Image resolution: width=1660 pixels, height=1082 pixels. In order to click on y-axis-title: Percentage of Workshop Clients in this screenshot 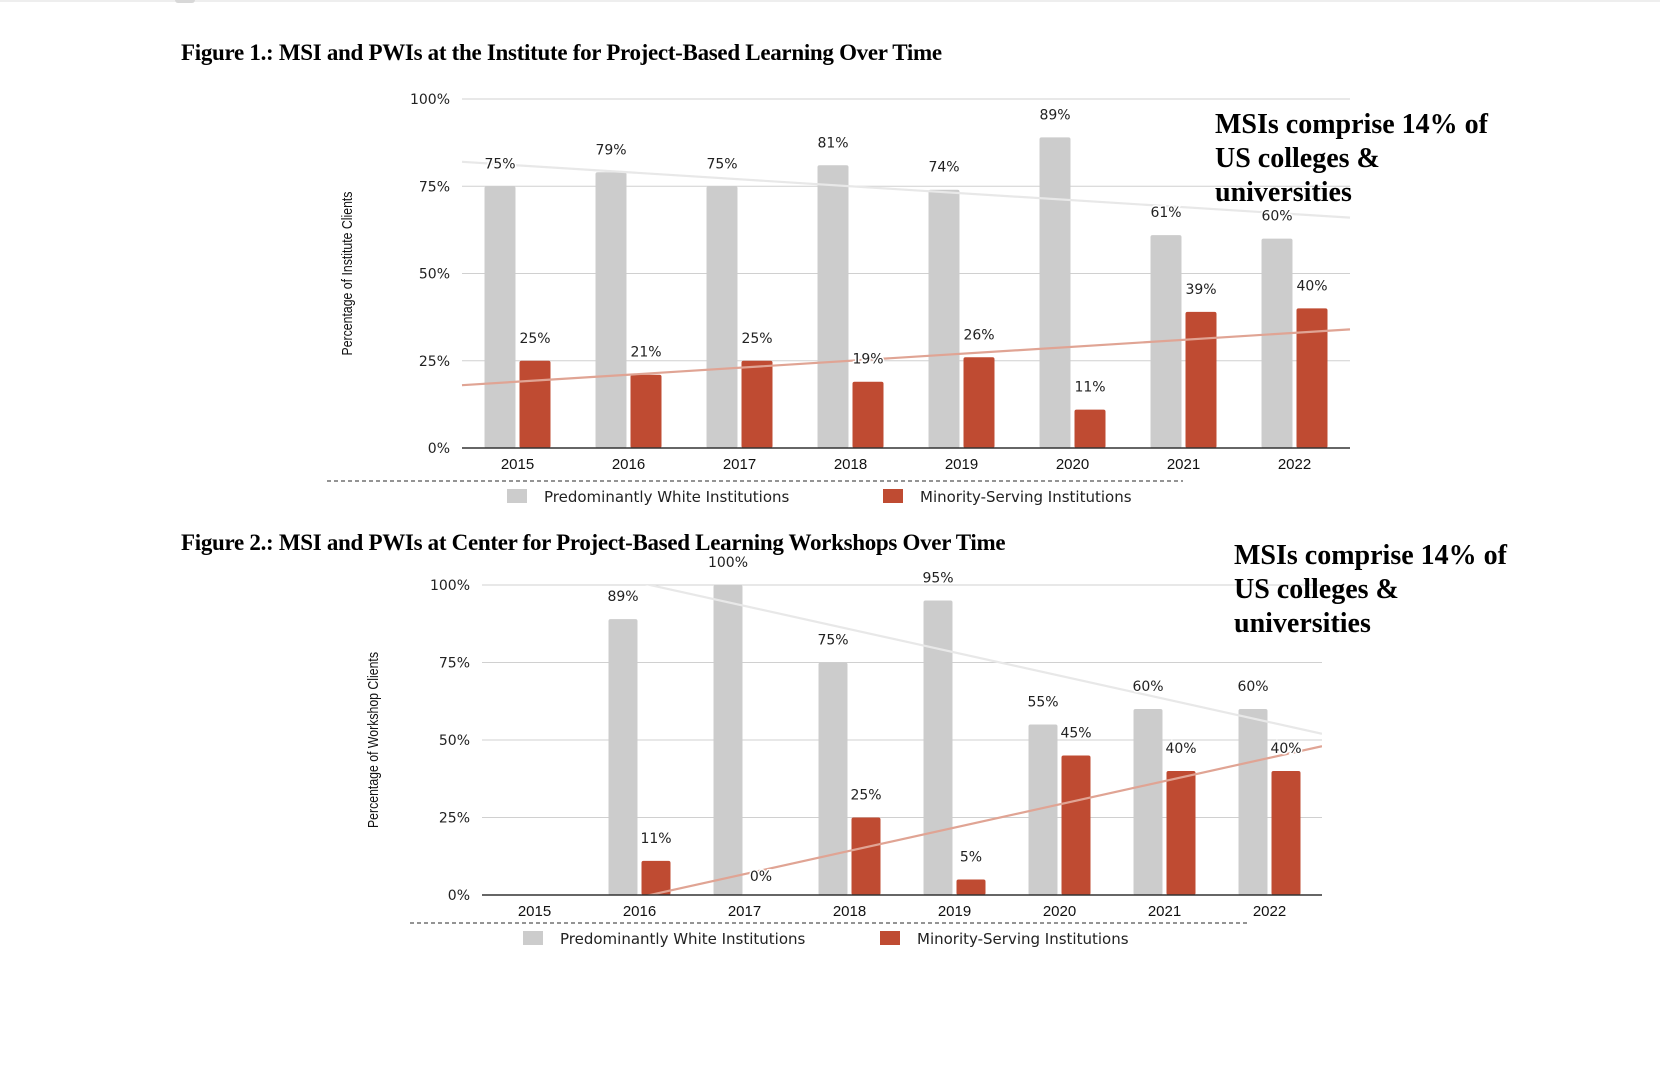, I will do `click(373, 740)`.